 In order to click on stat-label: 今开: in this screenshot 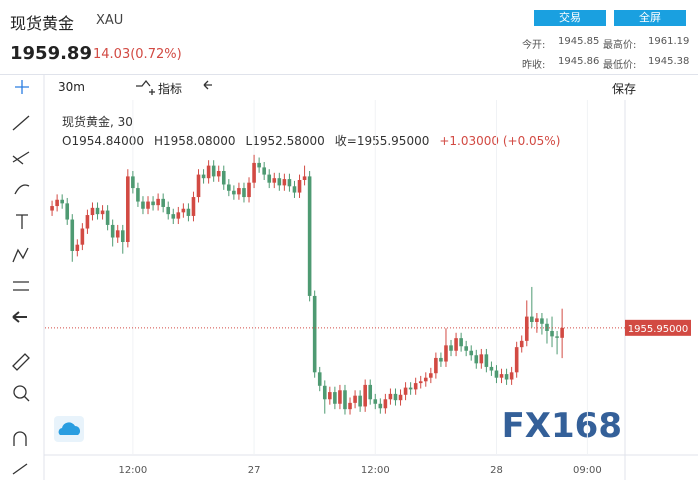, I will do `click(534, 45)`.